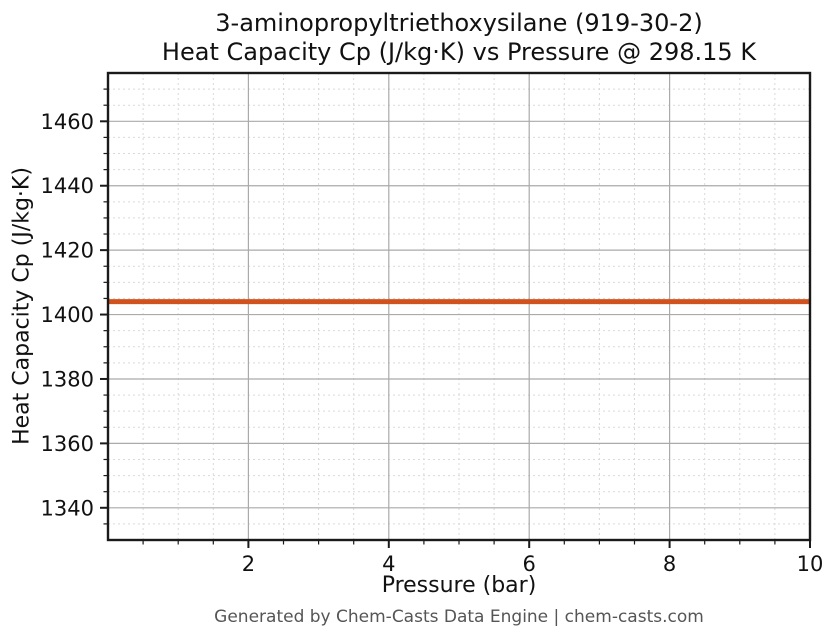 The height and width of the screenshot is (644, 836). Describe the element at coordinates (67, 251) in the screenshot. I see `y-tick-label: 1420` at that location.